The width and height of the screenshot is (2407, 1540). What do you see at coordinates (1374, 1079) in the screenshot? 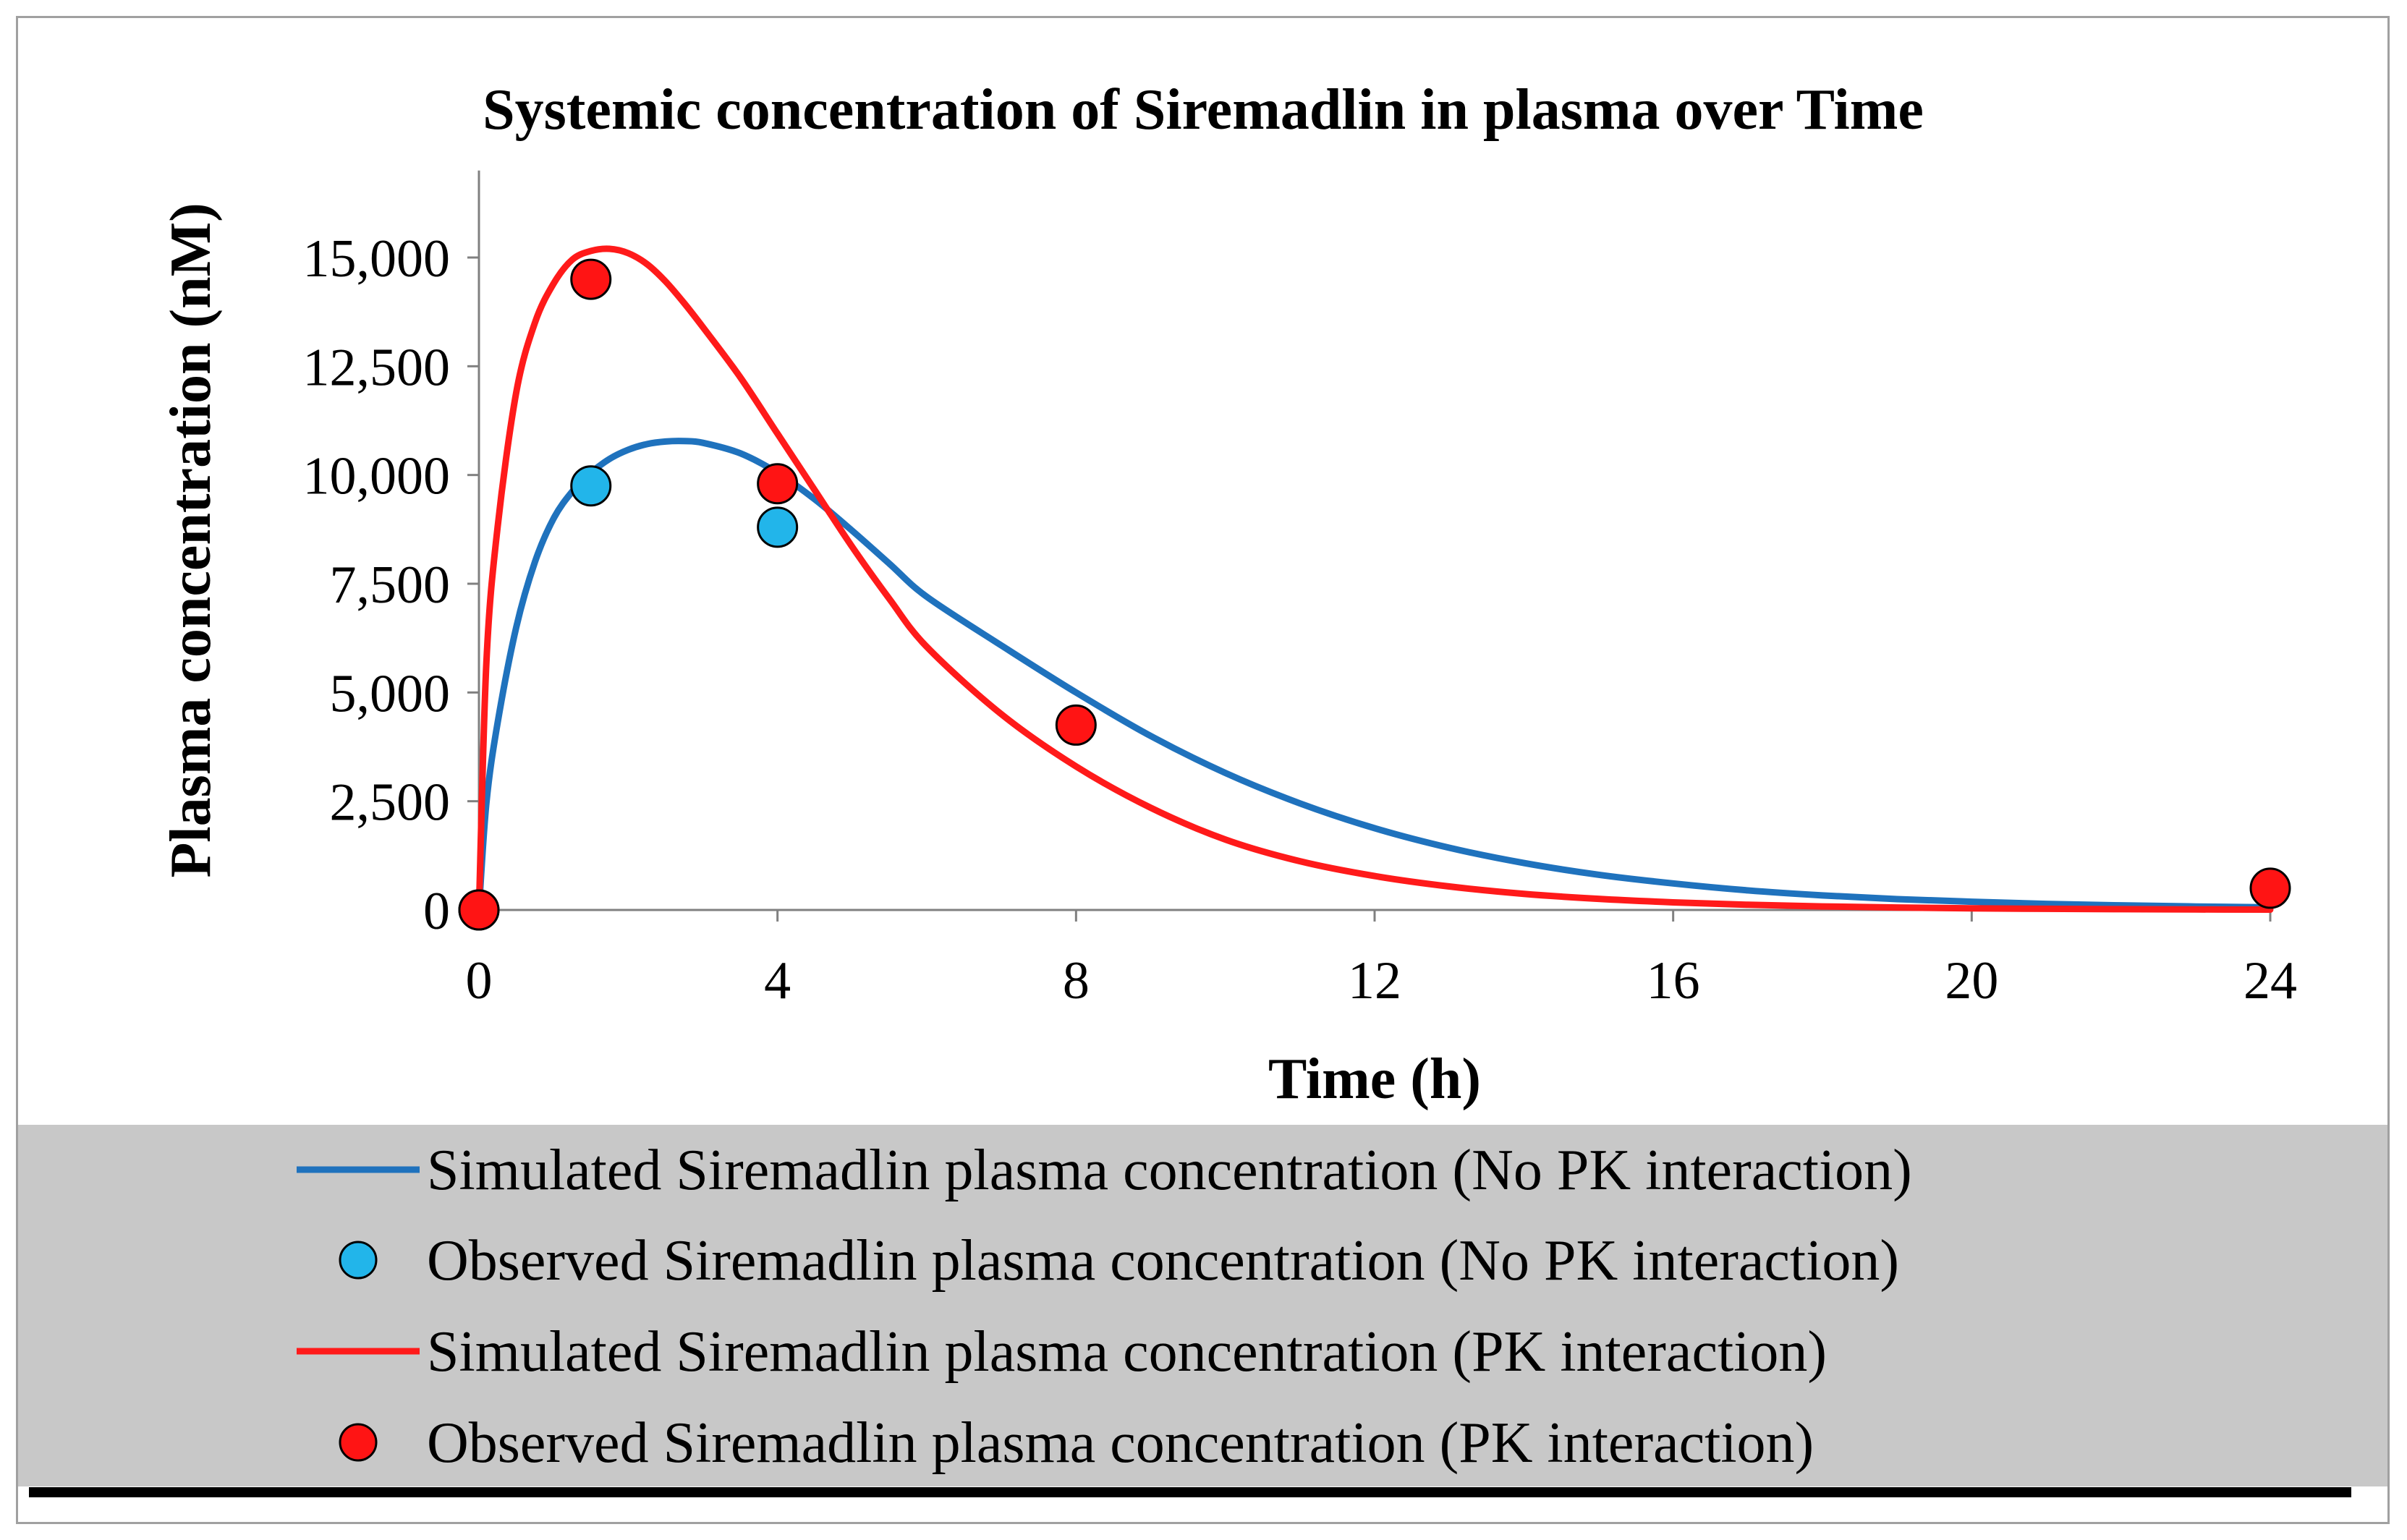
I see `x-axis-label: Time (h)` at bounding box center [1374, 1079].